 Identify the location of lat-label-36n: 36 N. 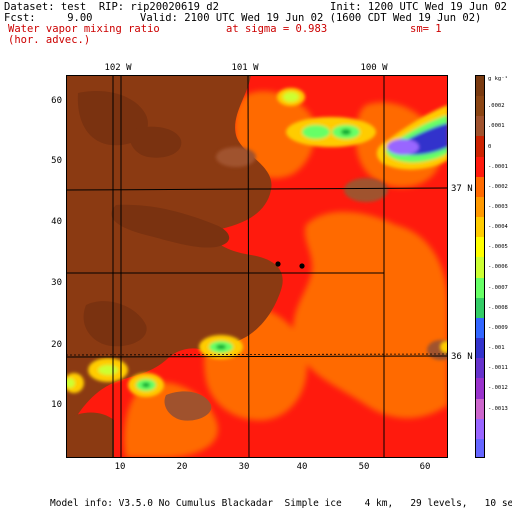
(462, 357).